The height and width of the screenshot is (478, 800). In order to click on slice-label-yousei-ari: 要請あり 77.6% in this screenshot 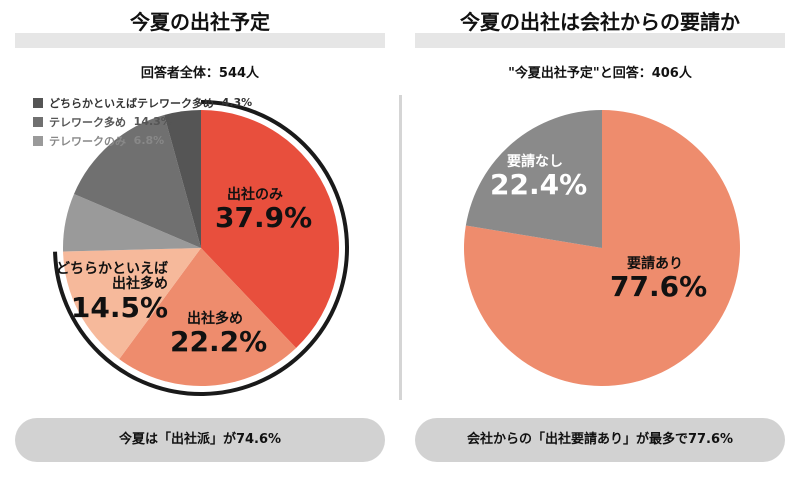, I will do `click(659, 280)`.